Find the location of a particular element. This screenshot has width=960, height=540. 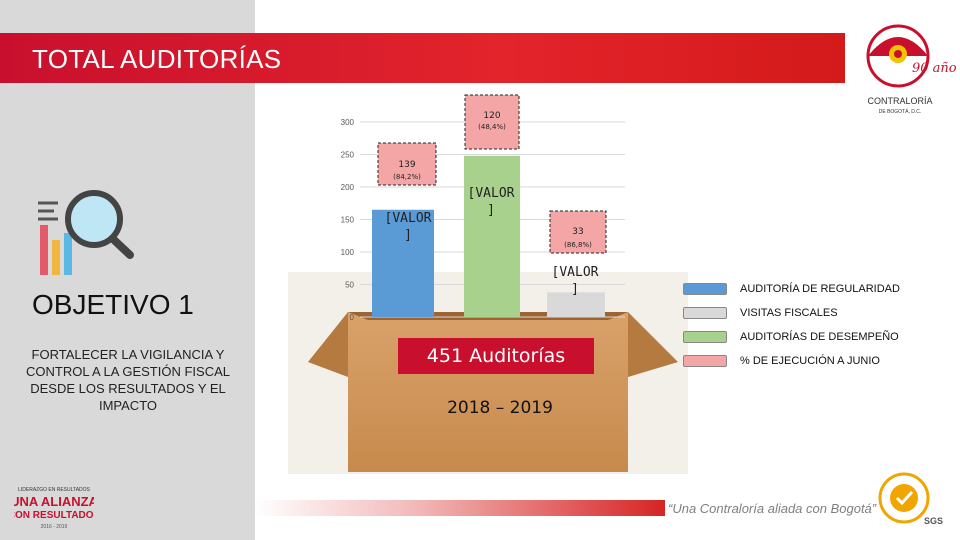

legend-label: % DE EJECUCIÓN A JUNIO is located at coordinates (810, 361).